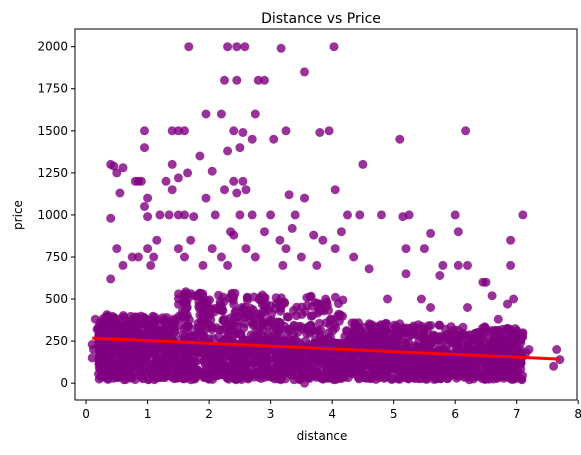  What do you see at coordinates (56, 341) in the screenshot?
I see `y-tick-label: 250` at bounding box center [56, 341].